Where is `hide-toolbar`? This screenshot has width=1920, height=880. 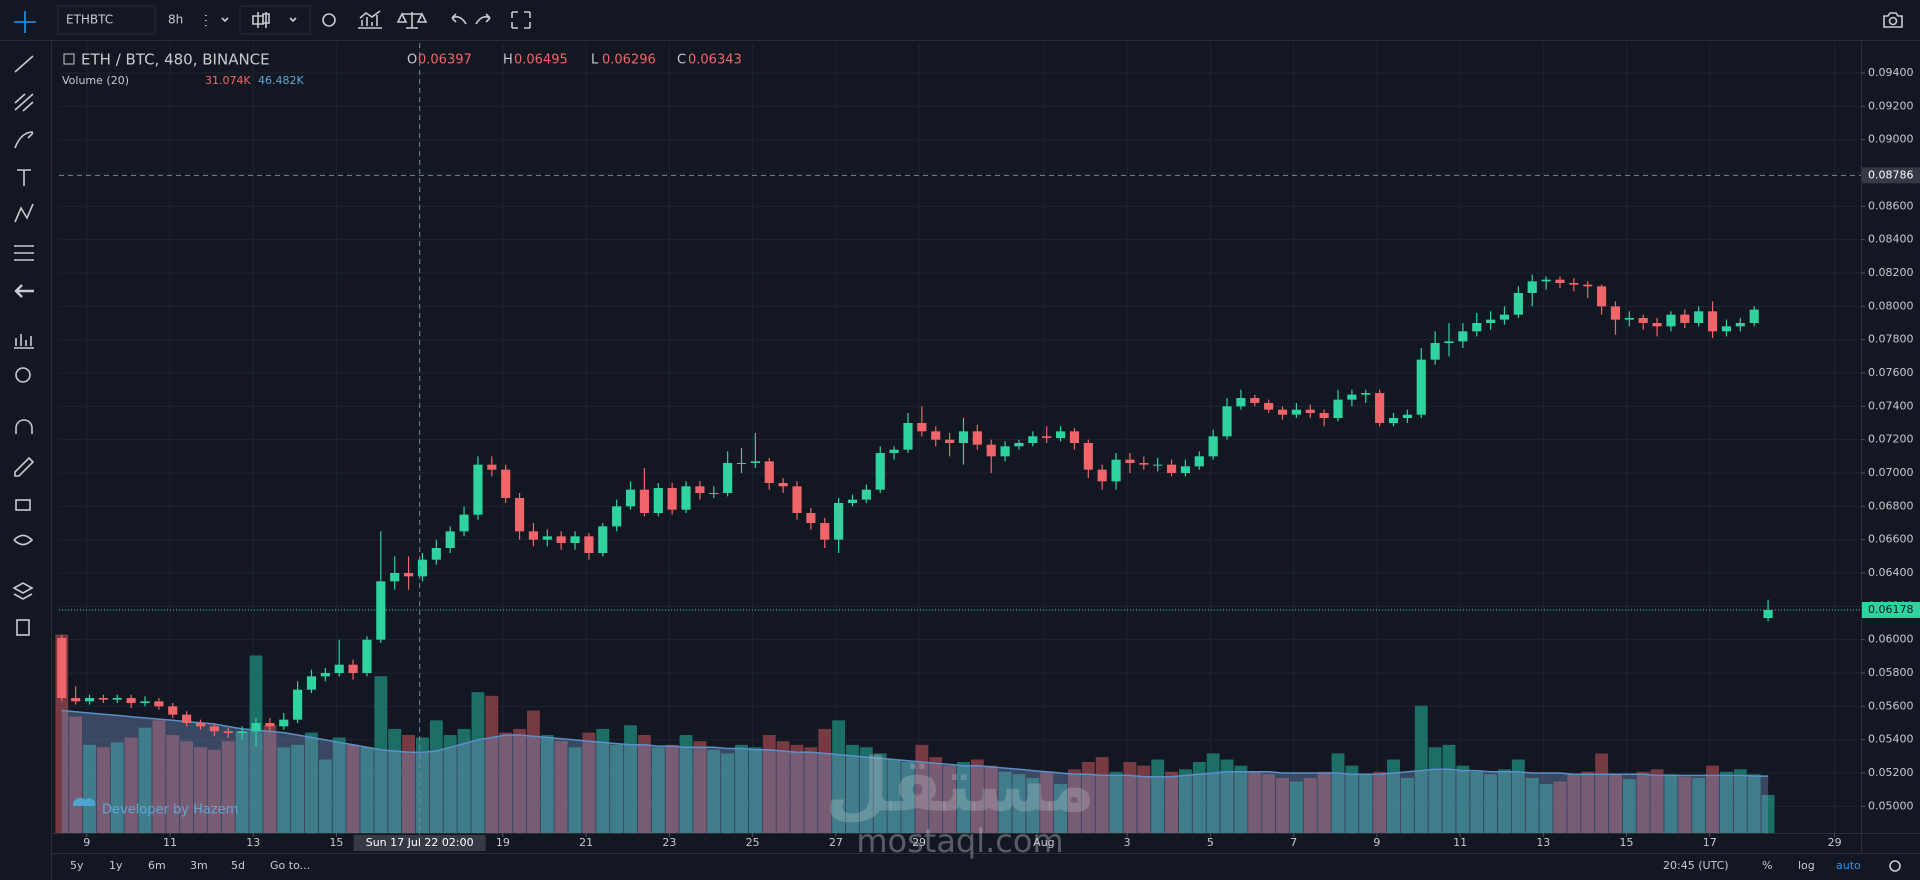 hide-toolbar is located at coordinates (24, 291).